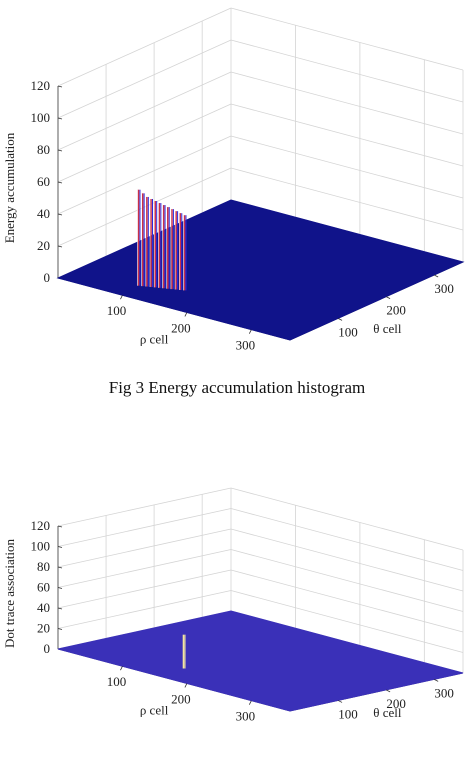  What do you see at coordinates (237, 387) in the screenshot?
I see `figure-caption: Fig 3 Energy accumulation histogram` at bounding box center [237, 387].